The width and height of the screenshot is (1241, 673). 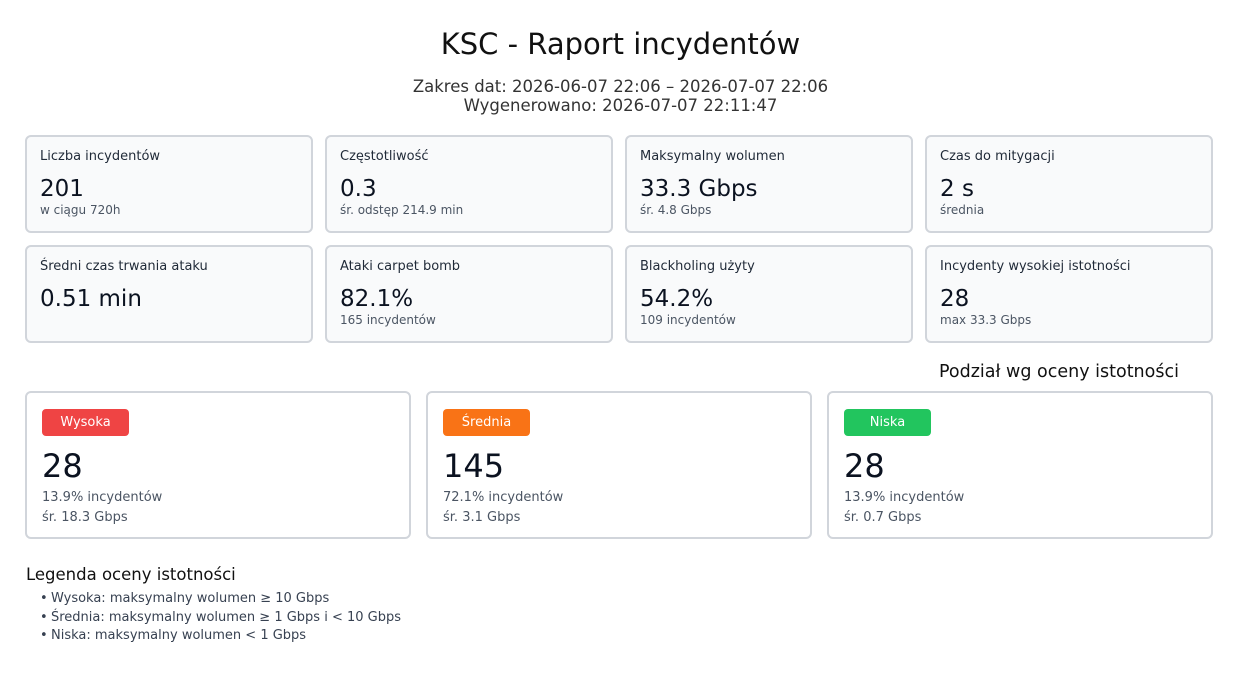 I want to click on stat-card-incident-count: Liczba incydentów 201 w ciągu 720h, so click(x=169, y=184).